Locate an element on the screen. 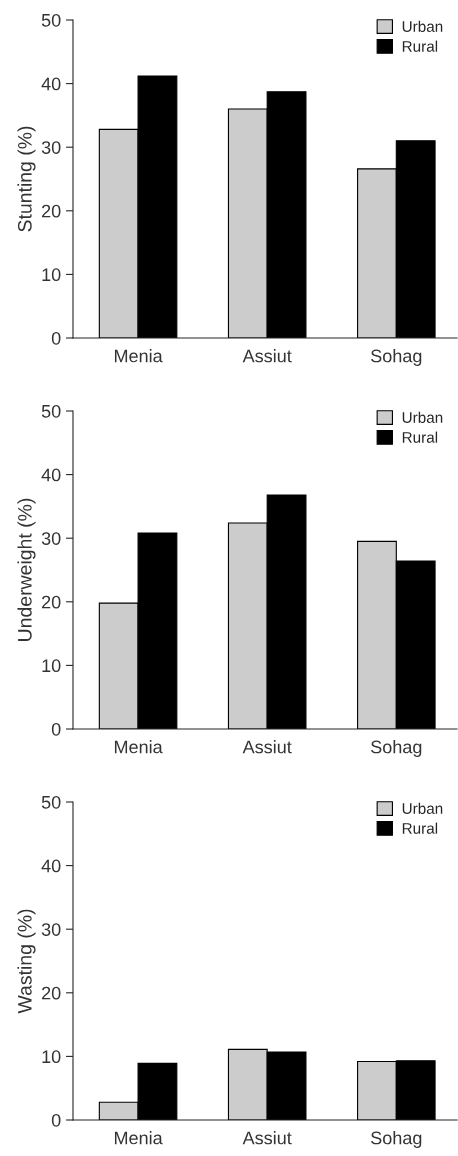 This screenshot has width=458, height=1156. y-axis-title: Stunting (%) is located at coordinates (26, 179).